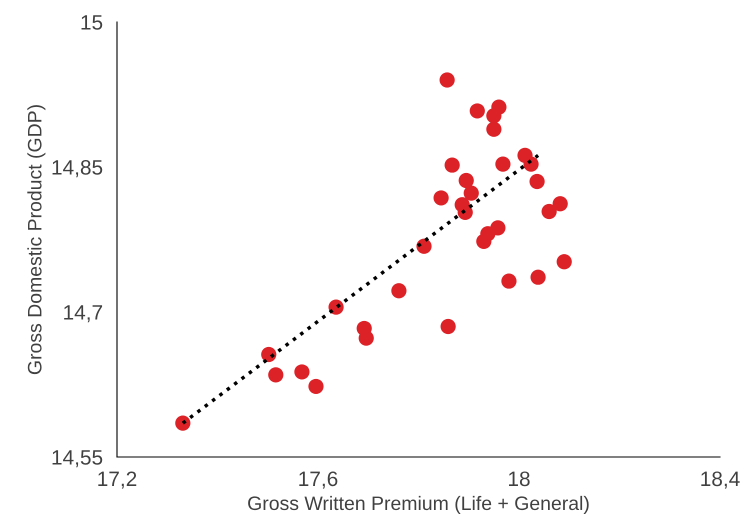 The height and width of the screenshot is (525, 749). I want to click on x-tick-label: 18, so click(519, 478).